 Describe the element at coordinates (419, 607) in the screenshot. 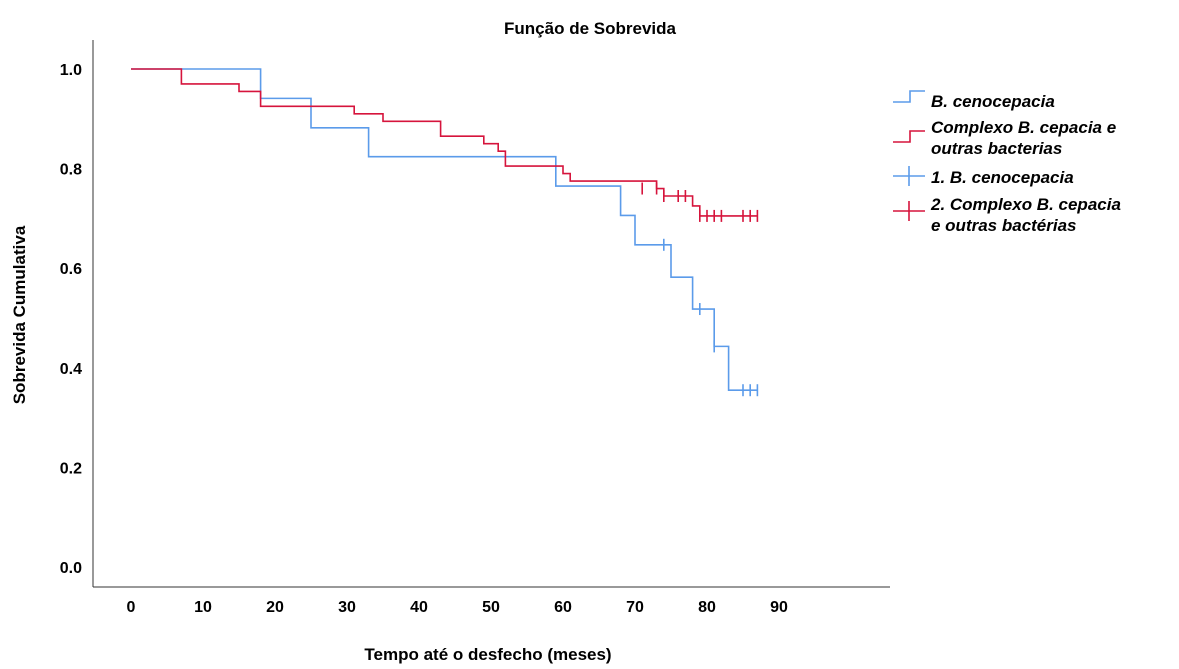

I see `x-tick-label: 40` at that location.